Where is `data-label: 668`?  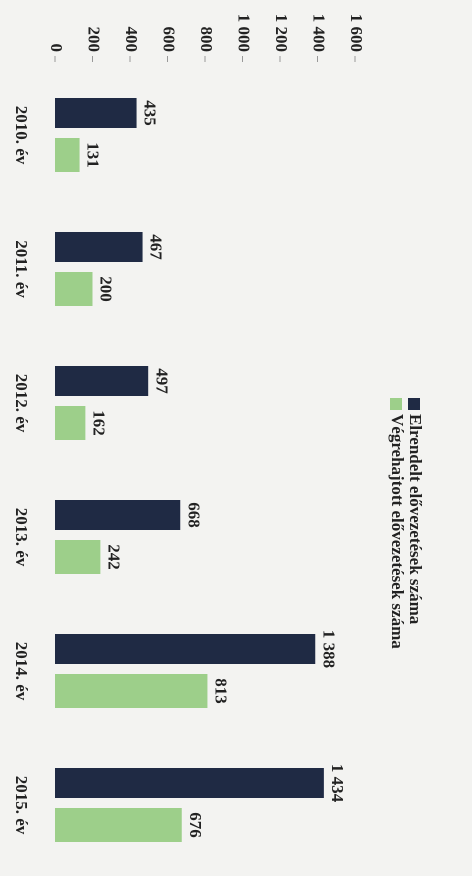
data-label: 668 is located at coordinates (193, 515).